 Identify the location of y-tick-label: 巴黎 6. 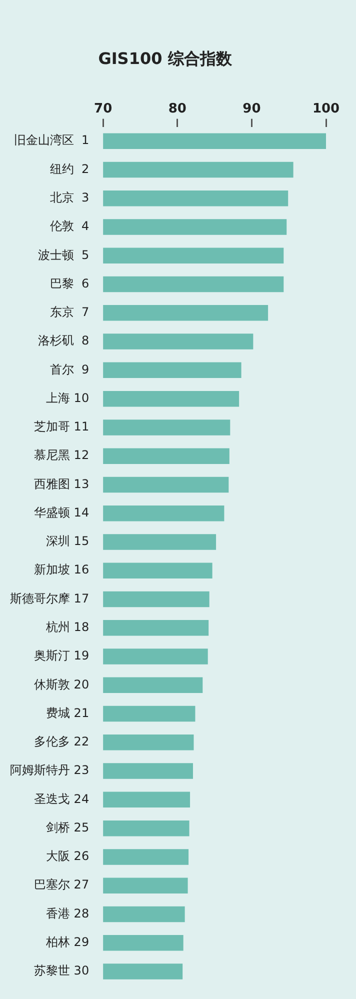
(70, 283).